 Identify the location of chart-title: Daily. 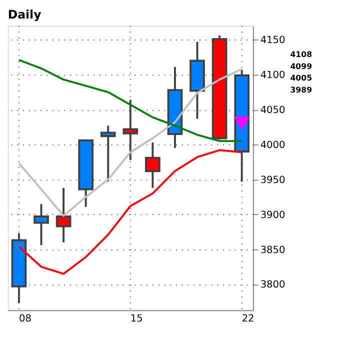
(25, 14).